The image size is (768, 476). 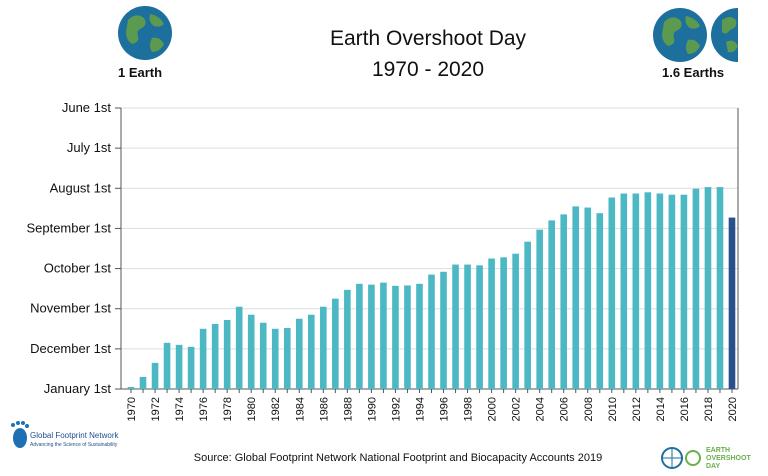 I want to click on x-tick-label: 2008, so click(x=589, y=409).